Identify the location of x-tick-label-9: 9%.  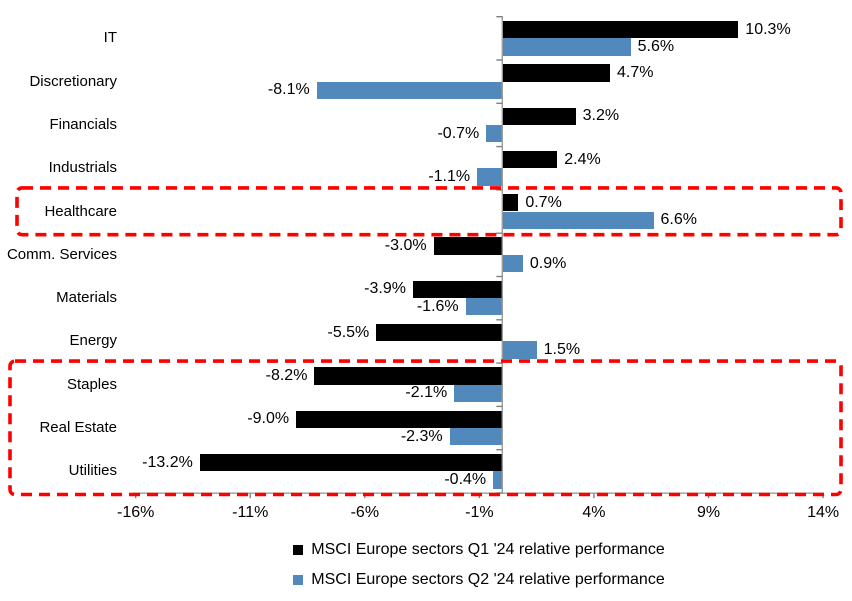
(708, 512).